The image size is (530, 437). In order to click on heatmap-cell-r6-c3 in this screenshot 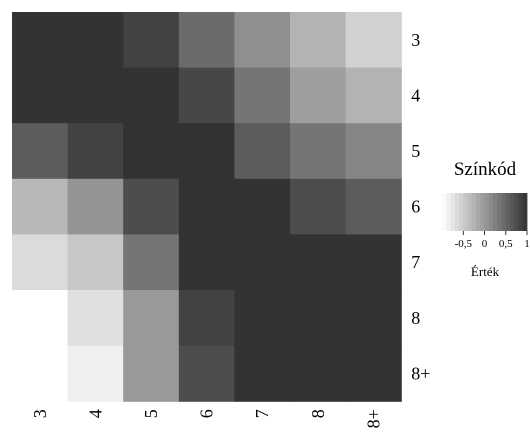, I will do `click(206, 373)`.